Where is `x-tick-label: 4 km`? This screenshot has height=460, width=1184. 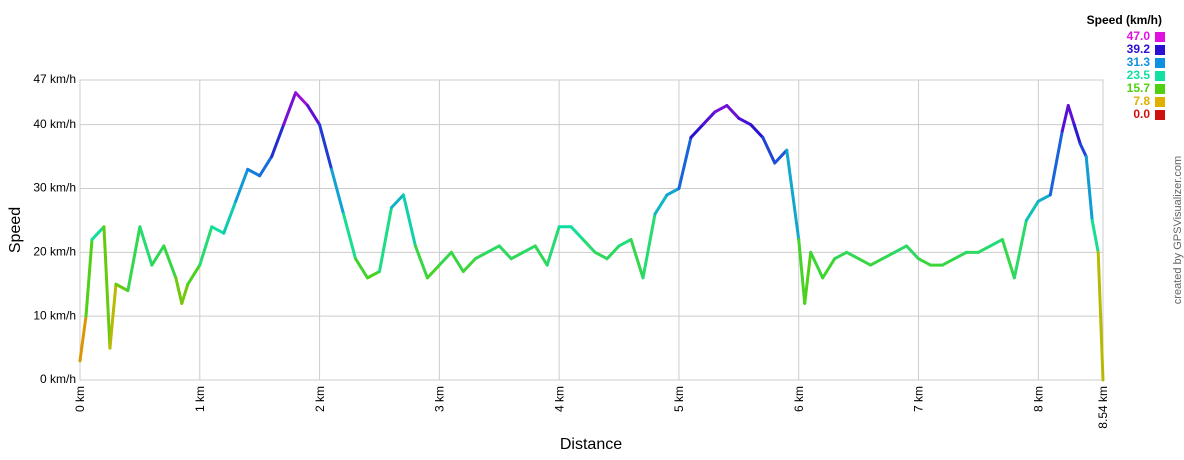 x-tick-label: 4 km is located at coordinates (559, 399).